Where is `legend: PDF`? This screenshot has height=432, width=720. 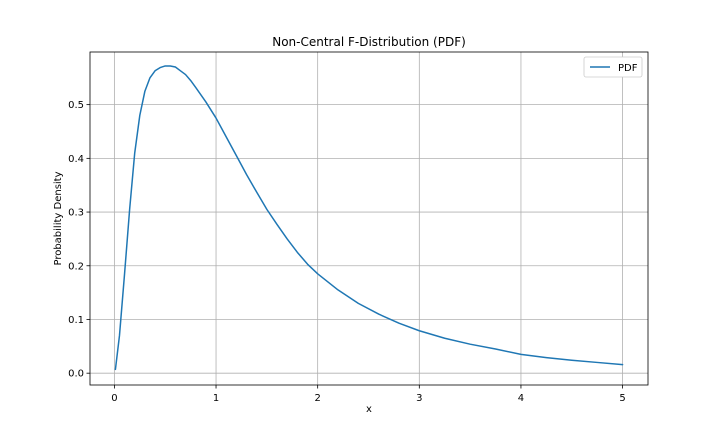 legend: PDF is located at coordinates (613, 67).